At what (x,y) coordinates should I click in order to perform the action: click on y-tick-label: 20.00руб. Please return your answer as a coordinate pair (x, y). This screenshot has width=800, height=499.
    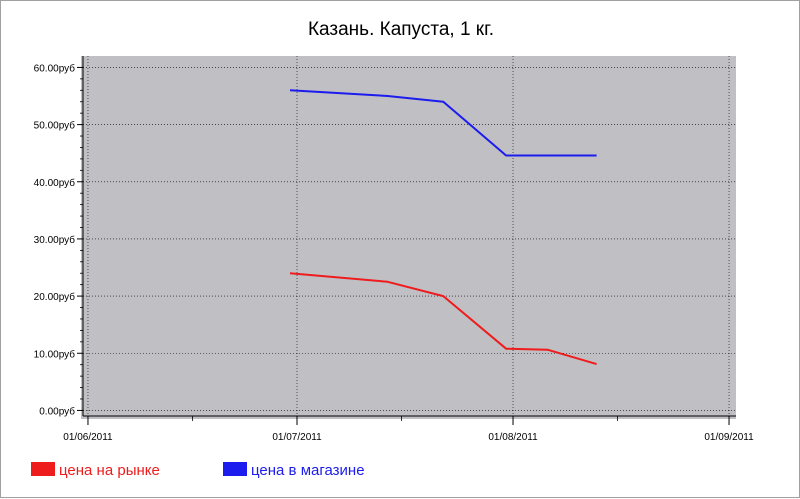
    Looking at the image, I should click on (55, 297).